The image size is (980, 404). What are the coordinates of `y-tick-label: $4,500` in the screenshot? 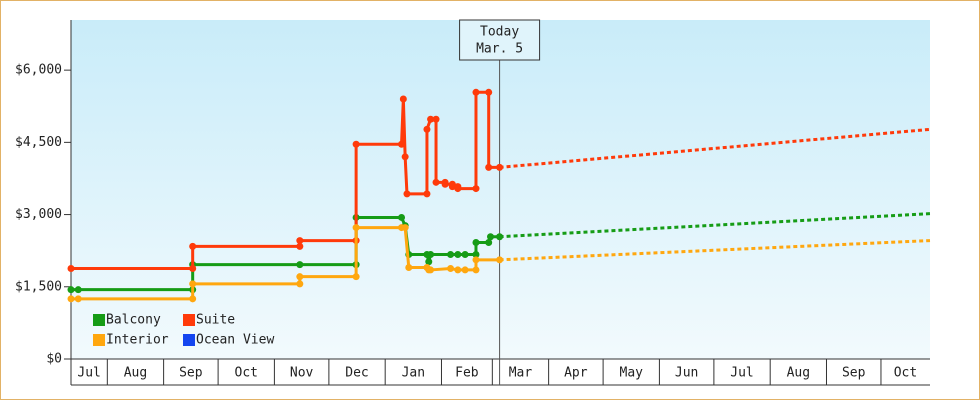 It's located at (38, 142).